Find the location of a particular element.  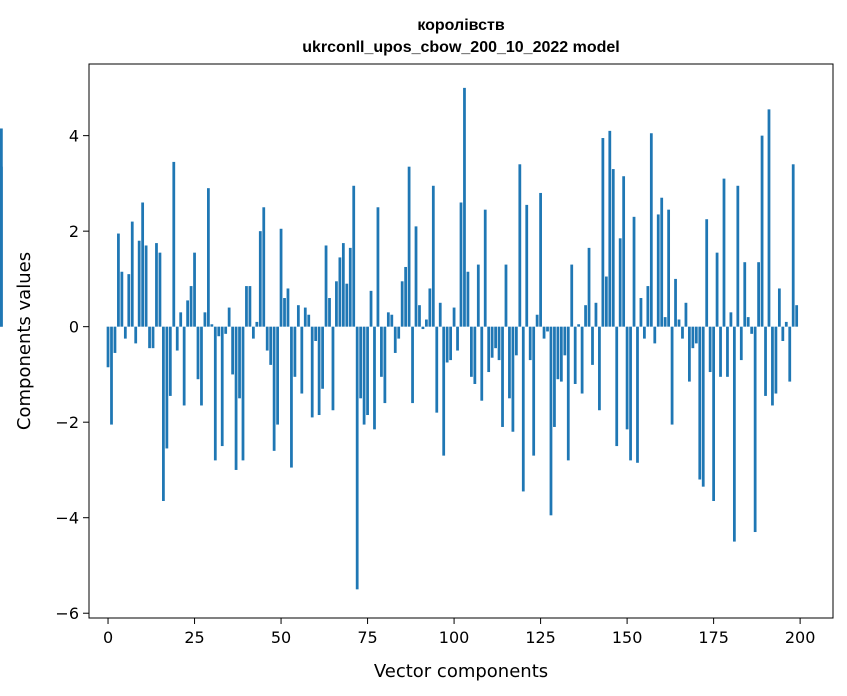

x-tick-label: 175 is located at coordinates (713, 637).